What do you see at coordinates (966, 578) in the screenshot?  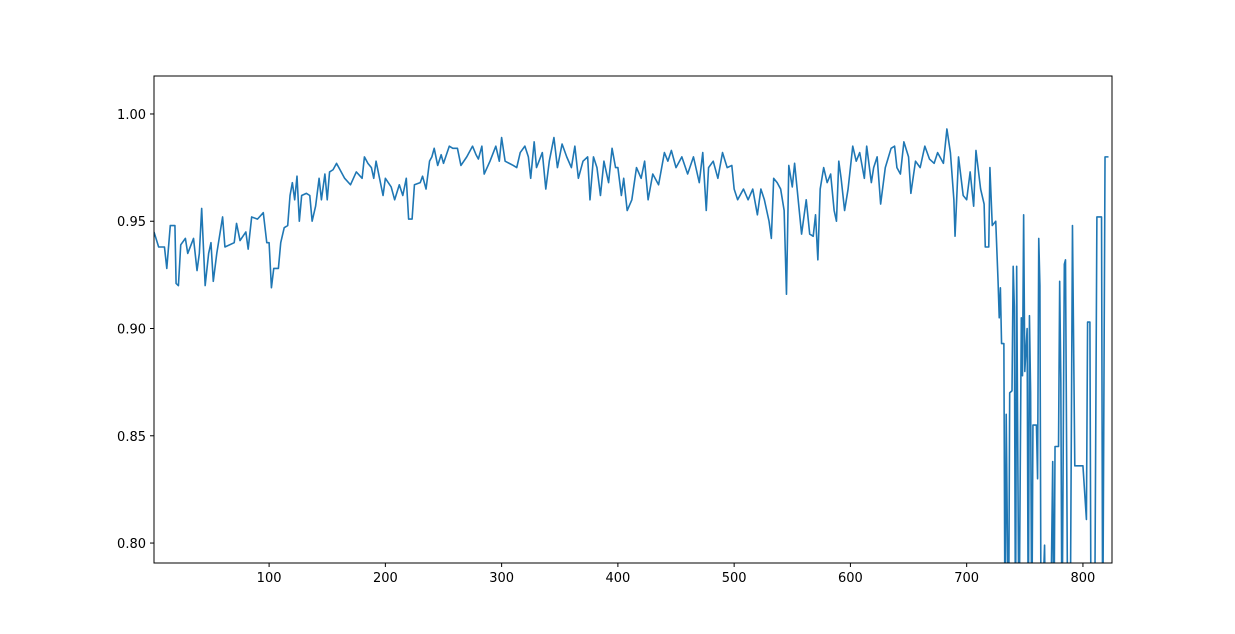 I see `x-tick-label: 700` at bounding box center [966, 578].